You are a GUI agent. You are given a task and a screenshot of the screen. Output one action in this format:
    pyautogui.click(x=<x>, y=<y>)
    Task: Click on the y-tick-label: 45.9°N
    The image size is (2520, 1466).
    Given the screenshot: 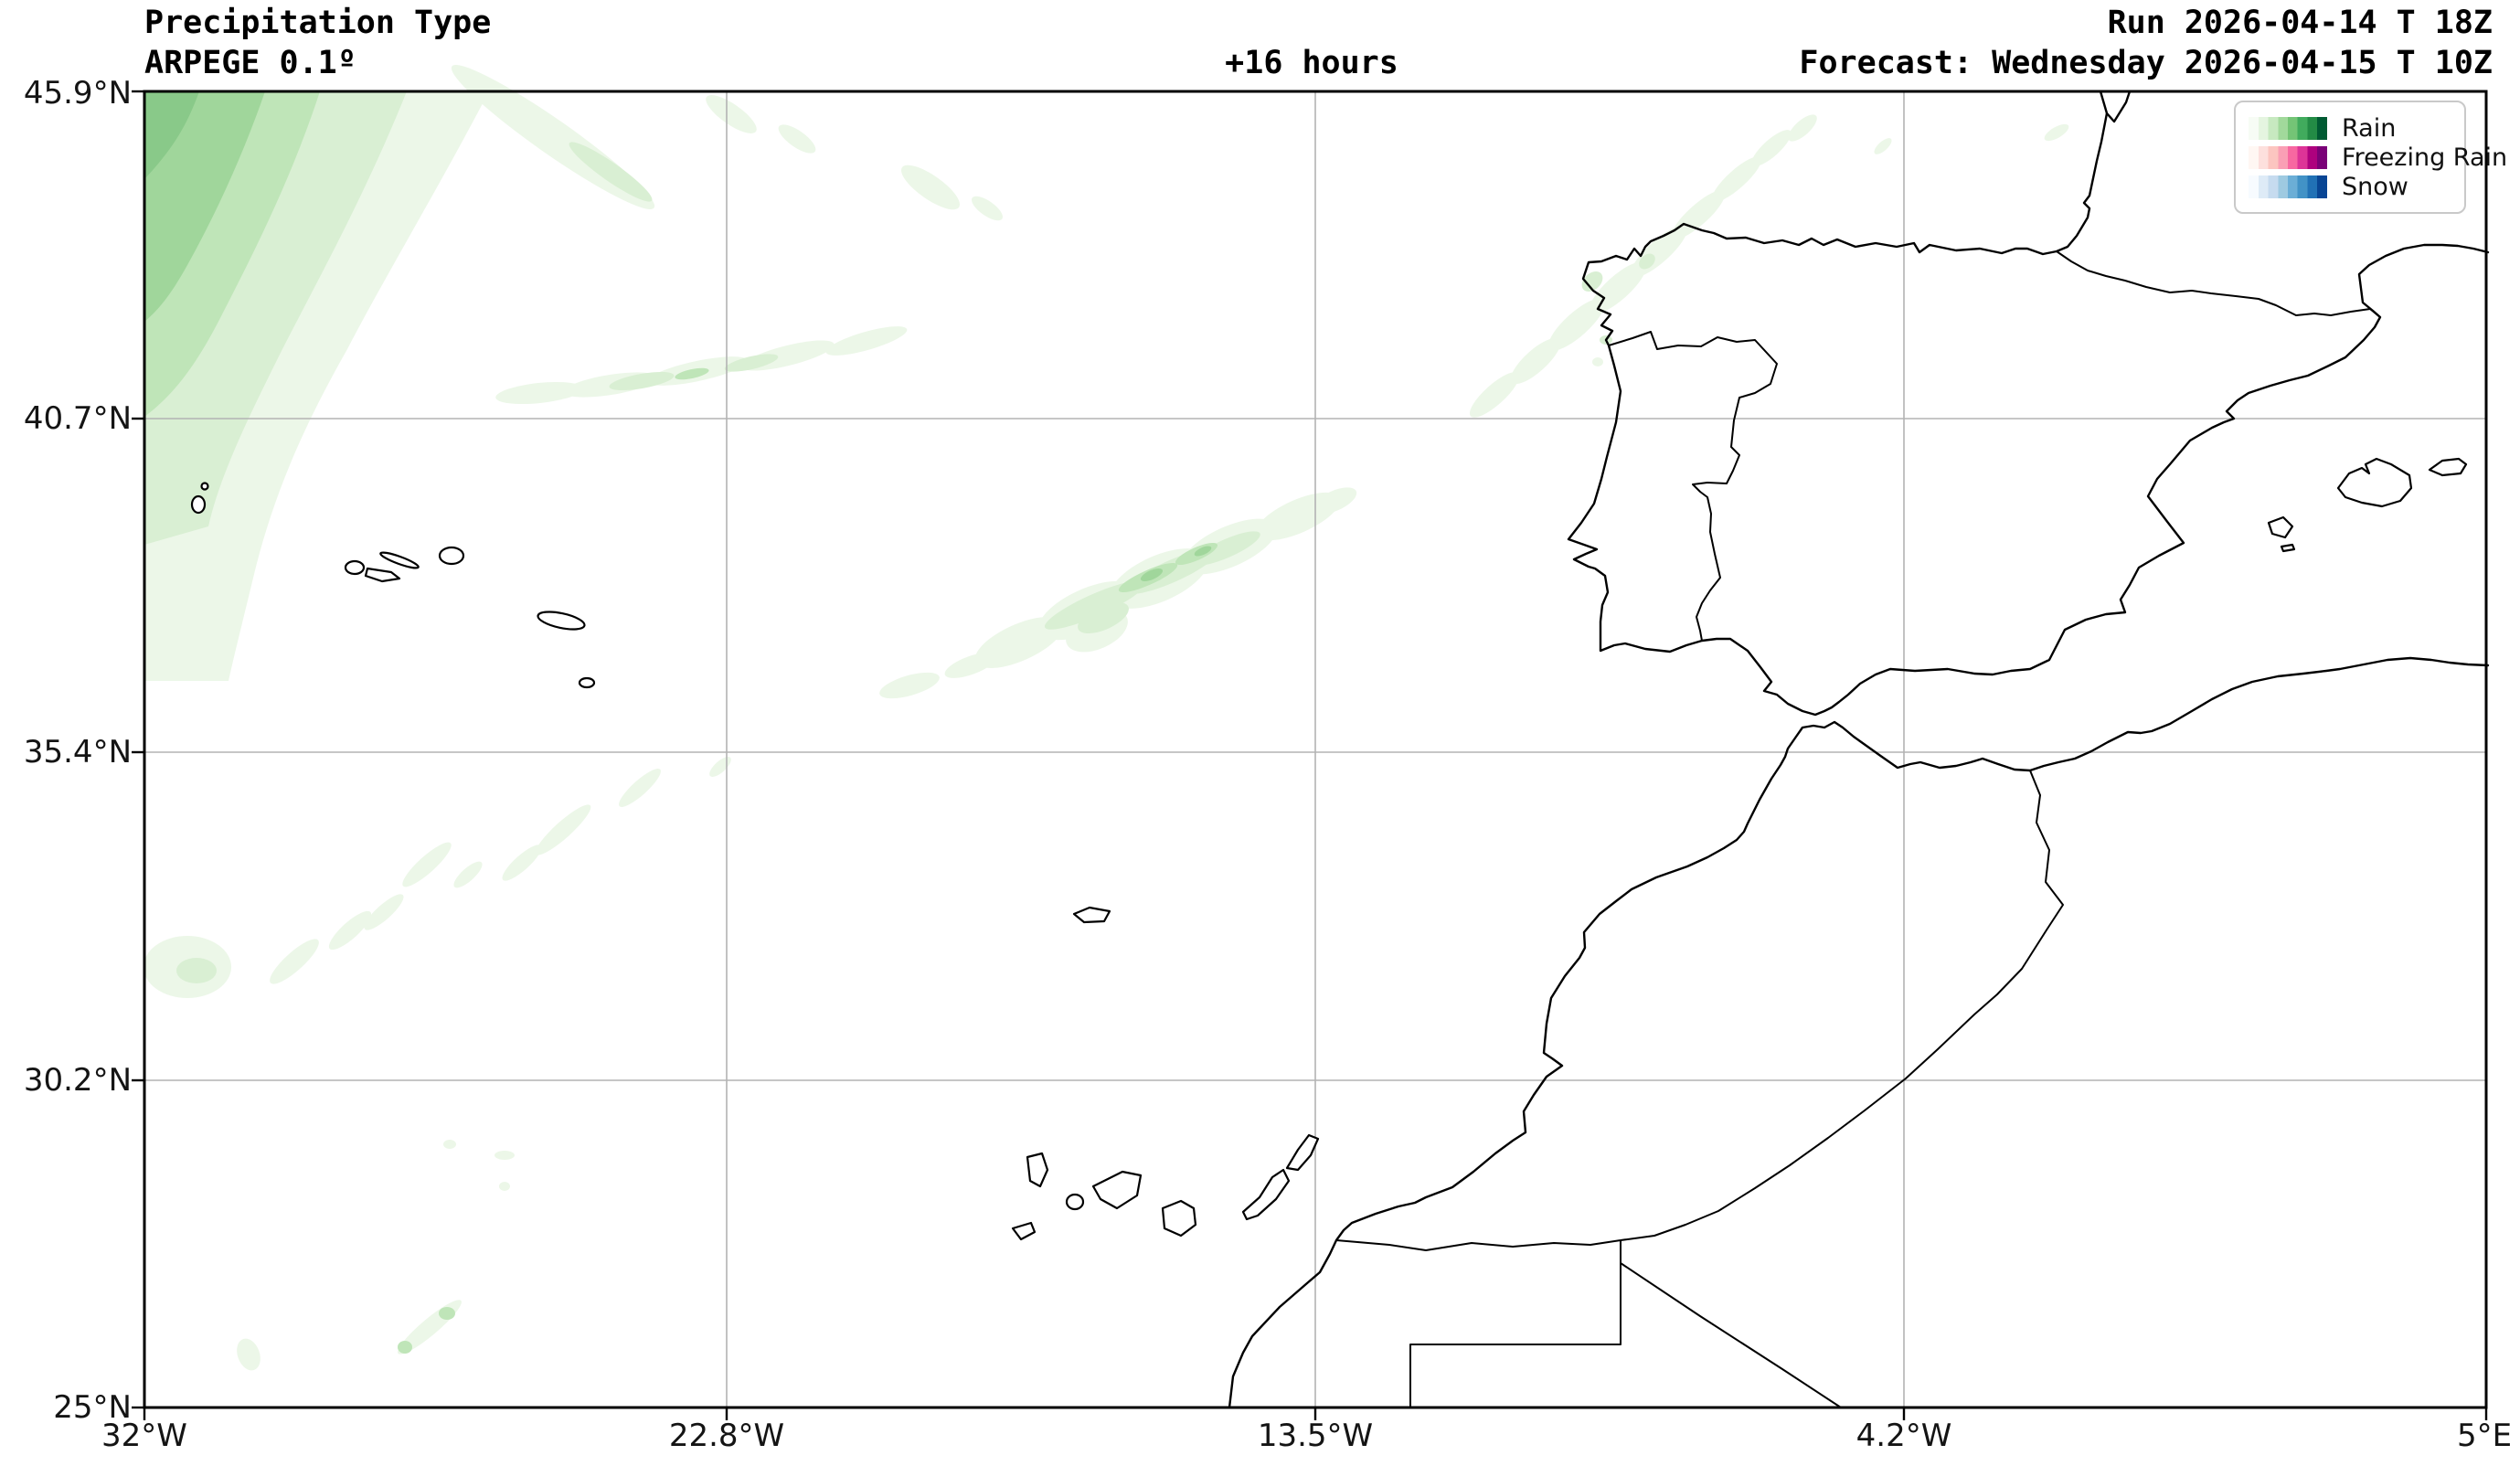 What is the action you would take?
    pyautogui.click(x=77, y=93)
    